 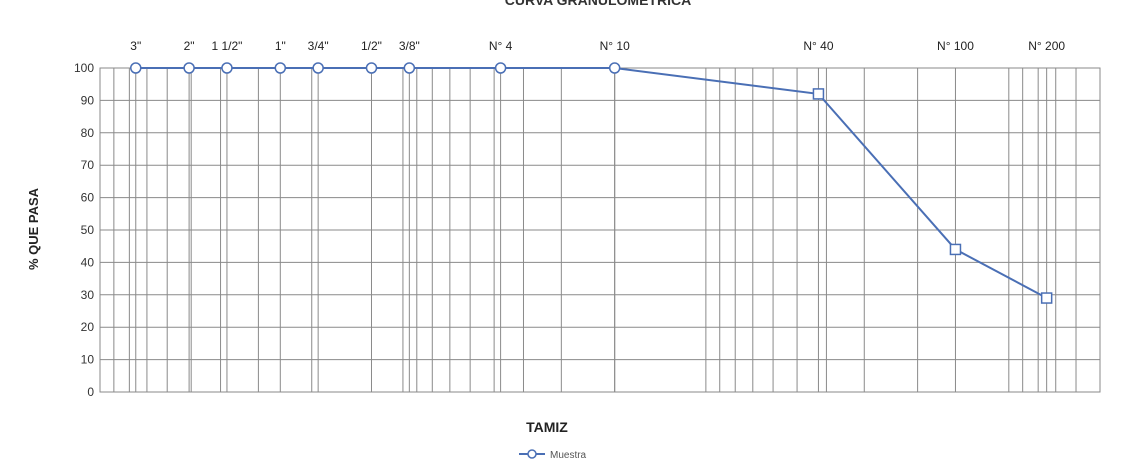 What do you see at coordinates (84, 68) in the screenshot?
I see `y-tick-label: 100` at bounding box center [84, 68].